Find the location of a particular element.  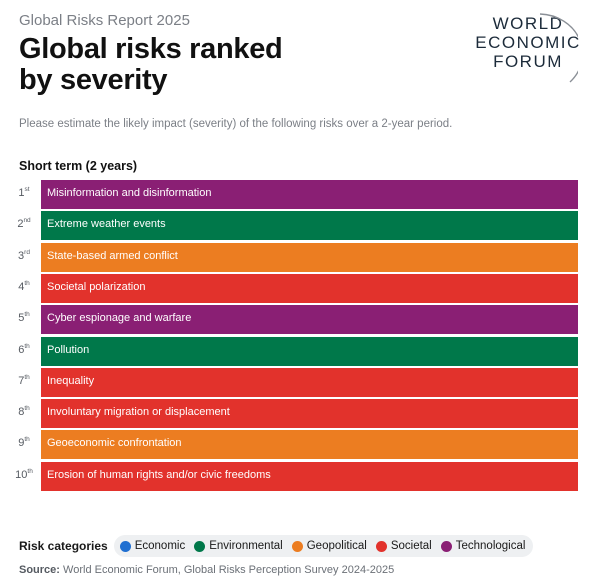

logo-arc-icon is located at coordinates (558, 48).